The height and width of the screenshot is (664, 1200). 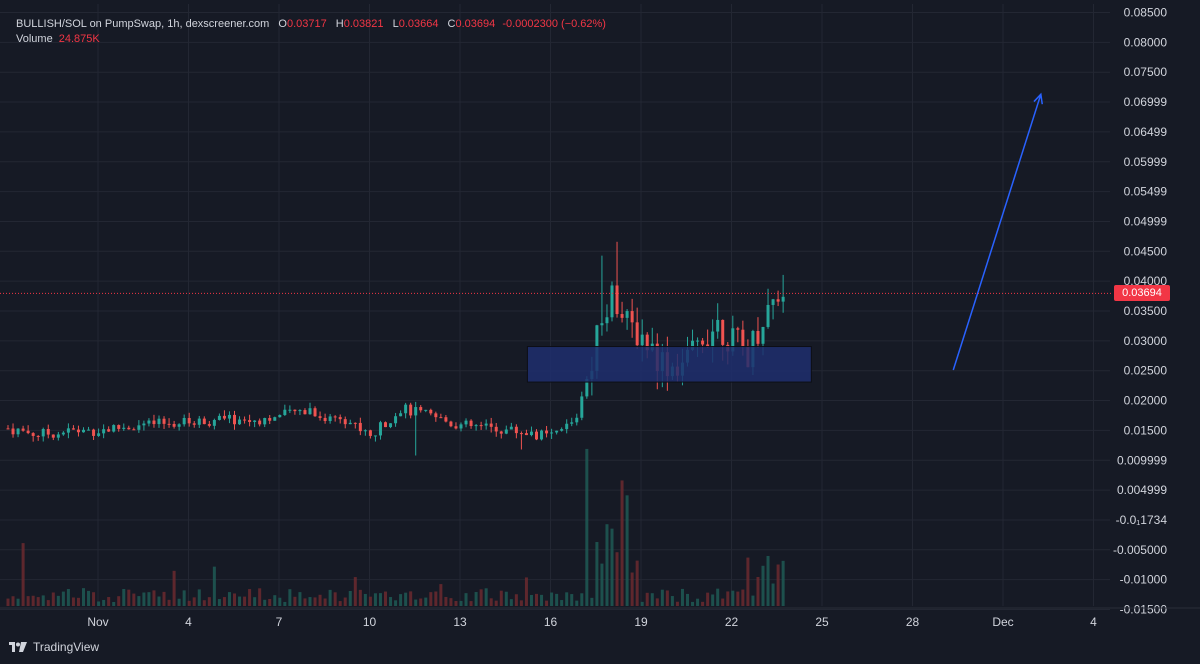 What do you see at coordinates (1140, 550) in the screenshot?
I see `y-tick-label: -0.005000` at bounding box center [1140, 550].